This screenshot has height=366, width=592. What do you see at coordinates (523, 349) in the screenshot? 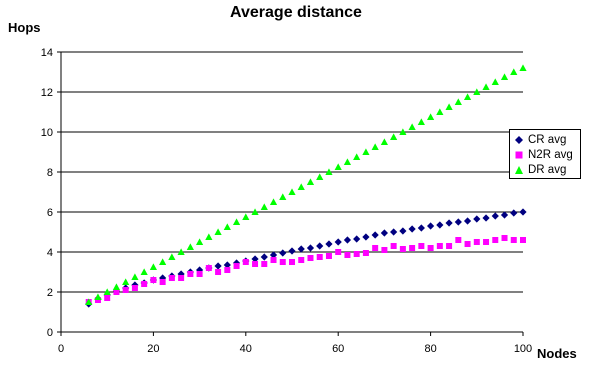
I see `x-tick-label: 100` at bounding box center [523, 349].